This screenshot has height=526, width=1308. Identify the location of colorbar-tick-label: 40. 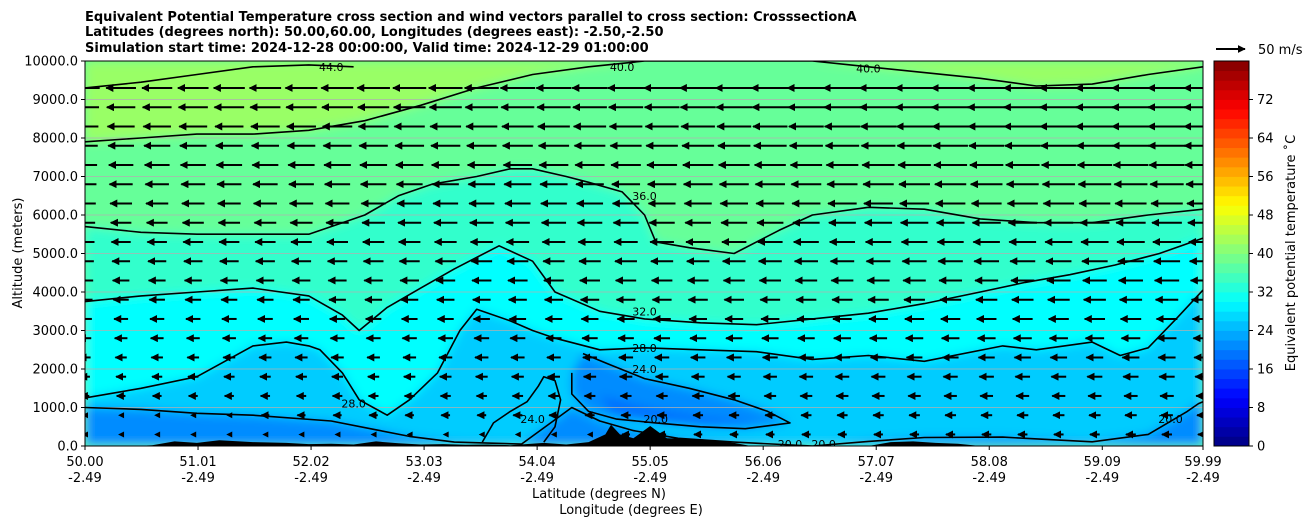
(1265, 254).